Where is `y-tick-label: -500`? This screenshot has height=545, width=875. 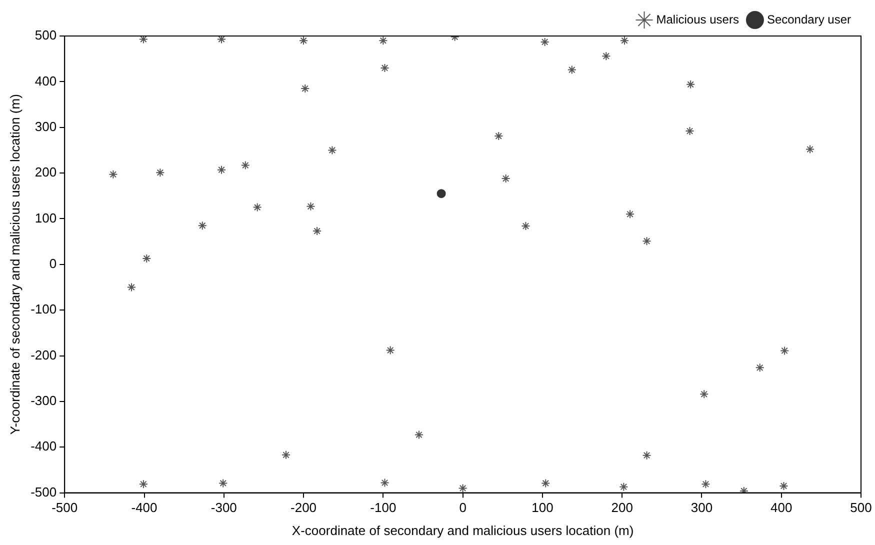
y-tick-label: -500 is located at coordinates (43, 492).